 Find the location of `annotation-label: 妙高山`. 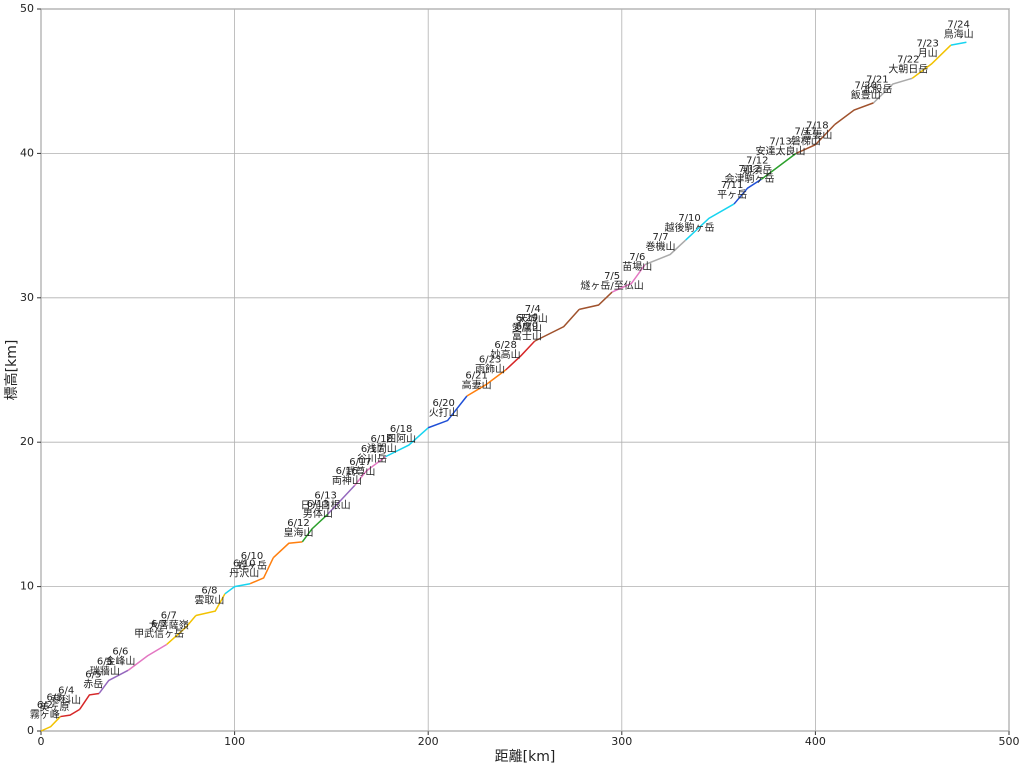

annotation-label: 妙高山 is located at coordinates (506, 354).